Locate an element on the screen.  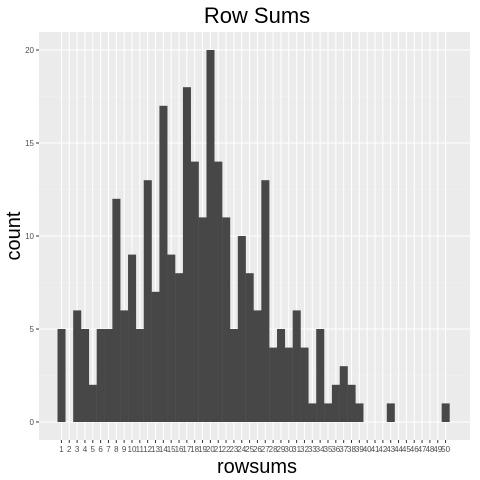
y-axis-title: count is located at coordinates (14, 235).